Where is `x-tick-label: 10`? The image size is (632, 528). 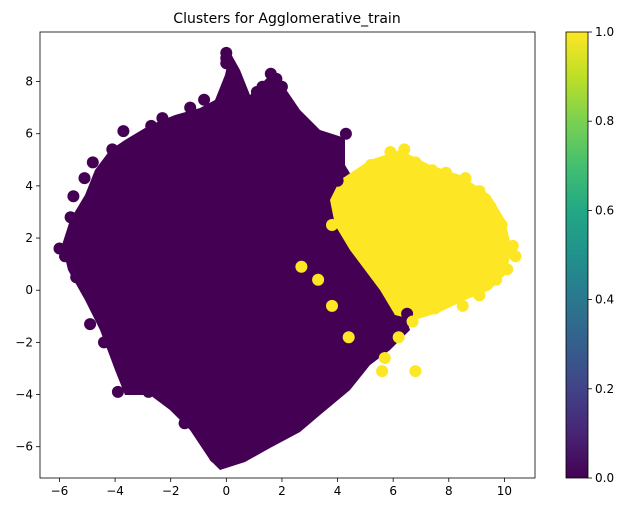 x-tick-label: 10 is located at coordinates (504, 491).